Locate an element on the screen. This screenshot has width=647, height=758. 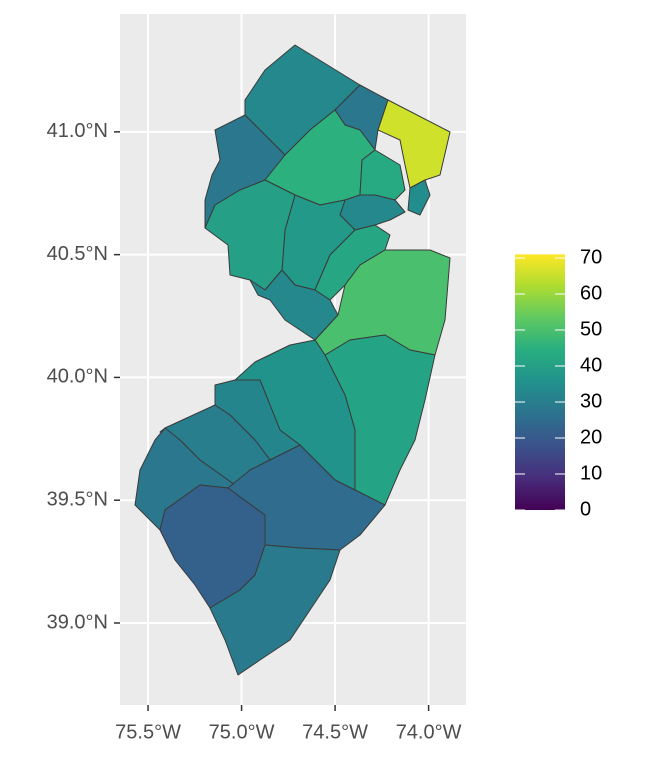
x-tick-label: 74.5°W is located at coordinates (335, 732).